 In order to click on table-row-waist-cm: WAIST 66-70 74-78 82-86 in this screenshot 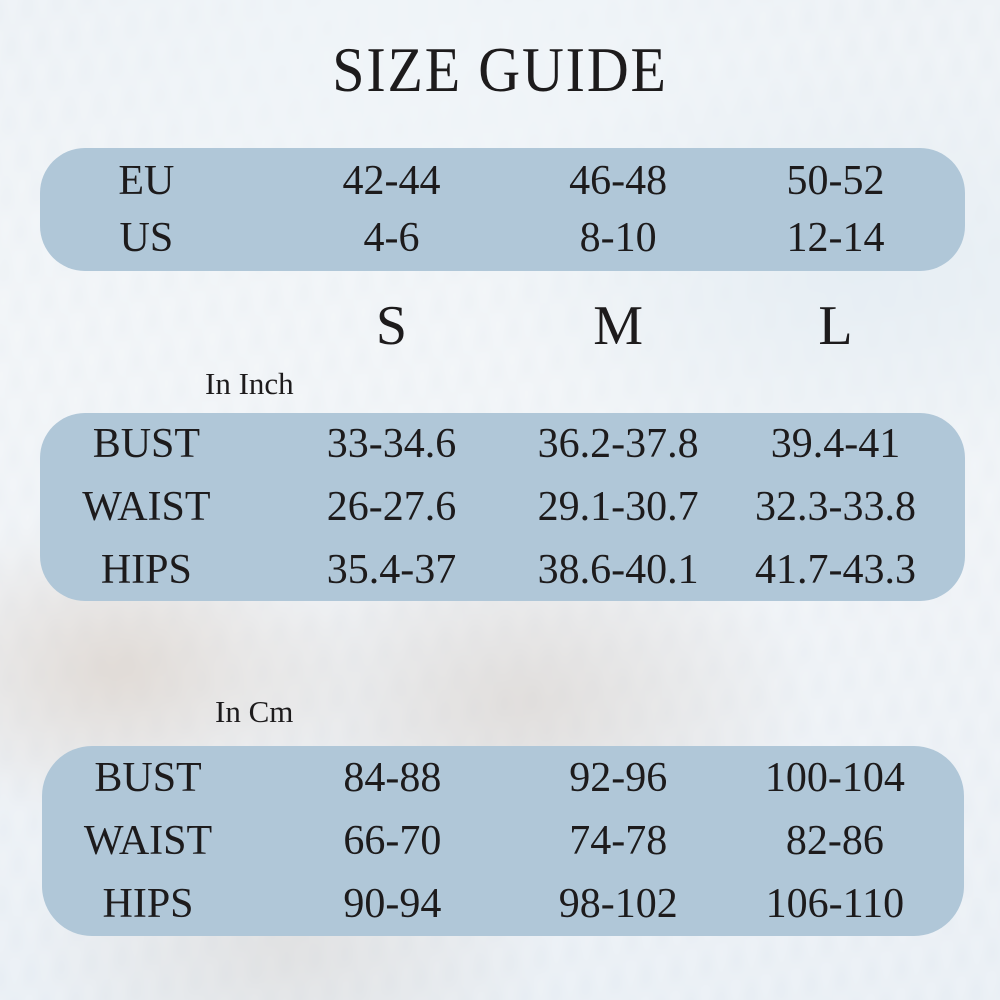, I will do `click(503, 841)`.